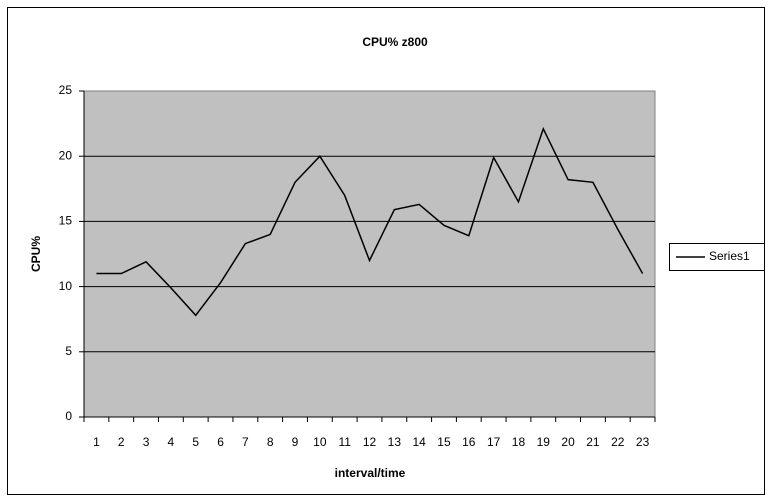 The height and width of the screenshot is (501, 771). Describe the element at coordinates (96, 442) in the screenshot. I see `x-tick-label: 1` at that location.